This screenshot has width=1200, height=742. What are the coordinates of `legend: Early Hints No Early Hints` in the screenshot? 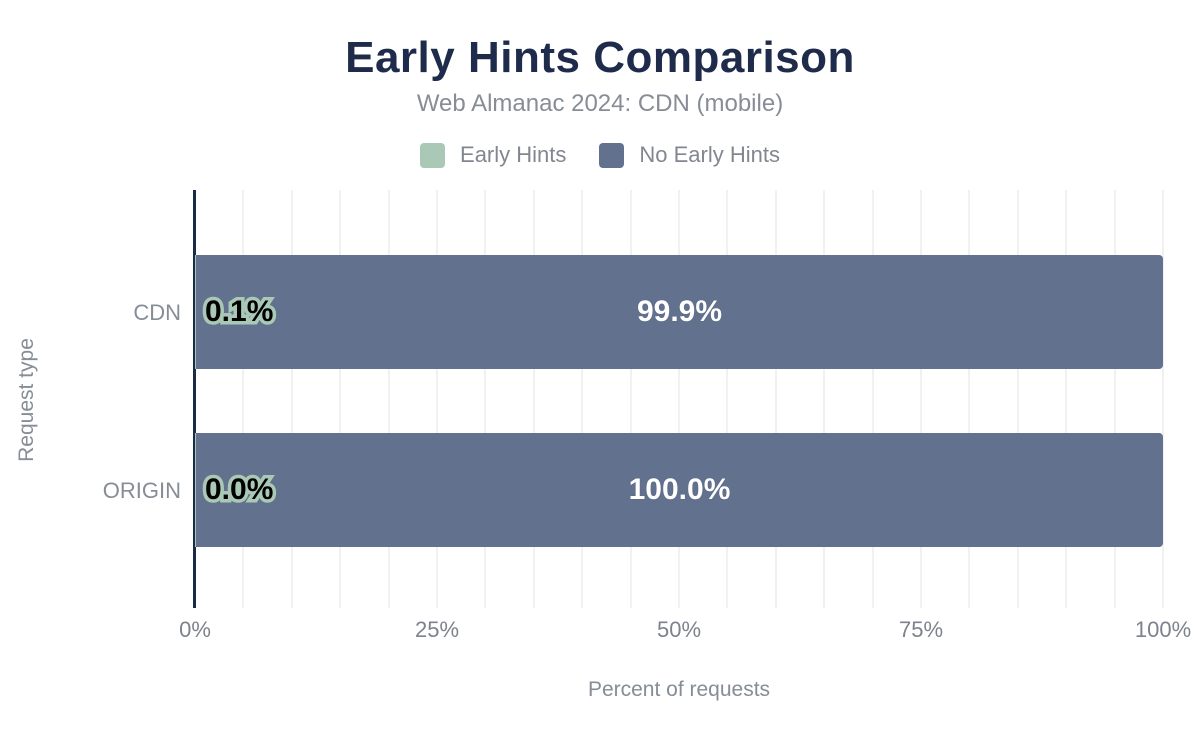 It's located at (600, 155).